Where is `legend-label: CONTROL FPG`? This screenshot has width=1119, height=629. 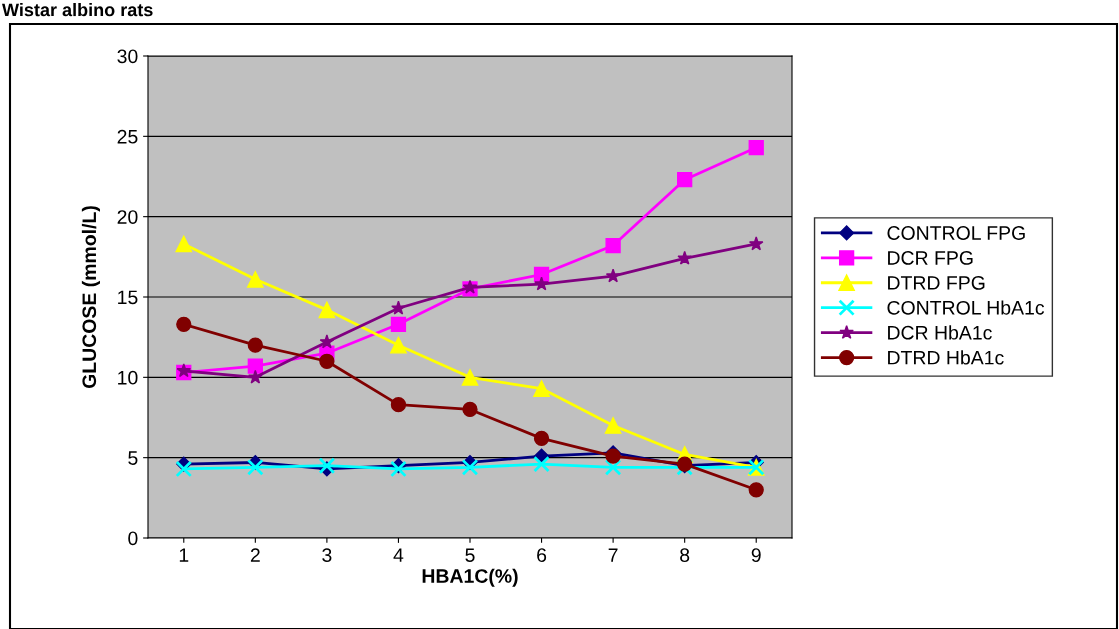
legend-label: CONTROL FPG is located at coordinates (956, 233).